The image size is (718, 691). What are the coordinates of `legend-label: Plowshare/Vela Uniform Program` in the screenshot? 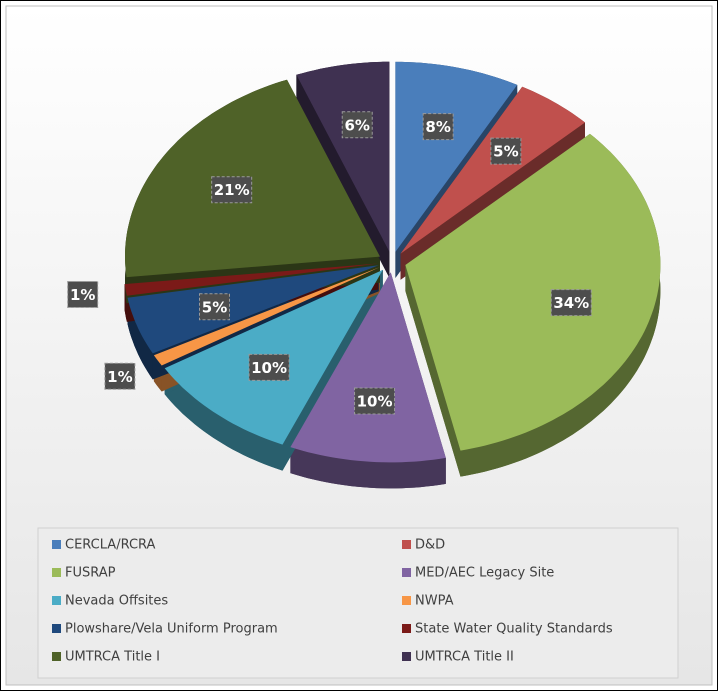 It's located at (171, 629).